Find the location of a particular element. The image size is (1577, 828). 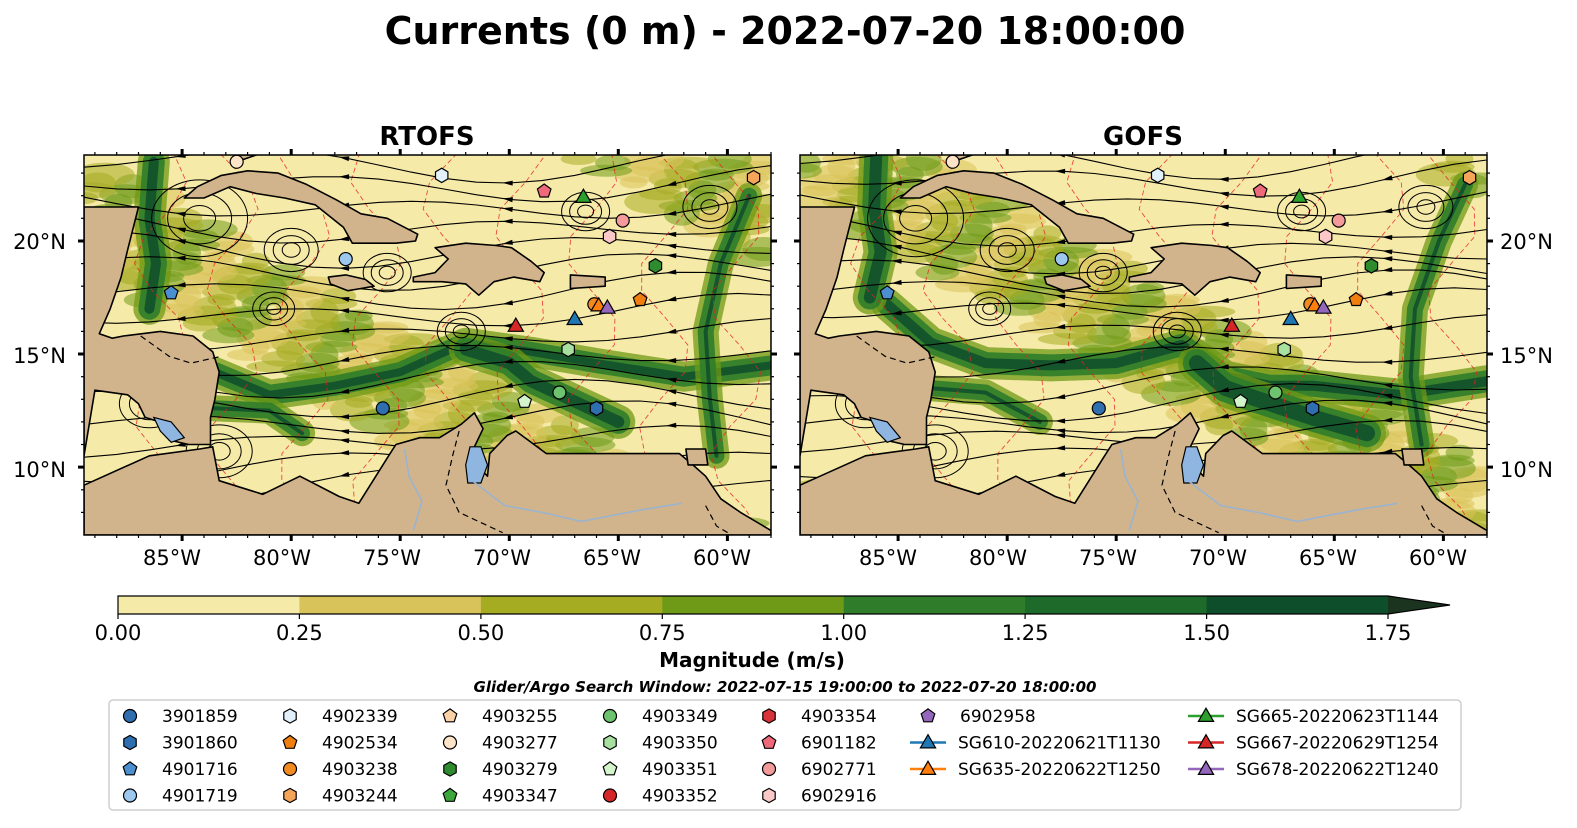

legend-item: 4903351 is located at coordinates (660, 770).